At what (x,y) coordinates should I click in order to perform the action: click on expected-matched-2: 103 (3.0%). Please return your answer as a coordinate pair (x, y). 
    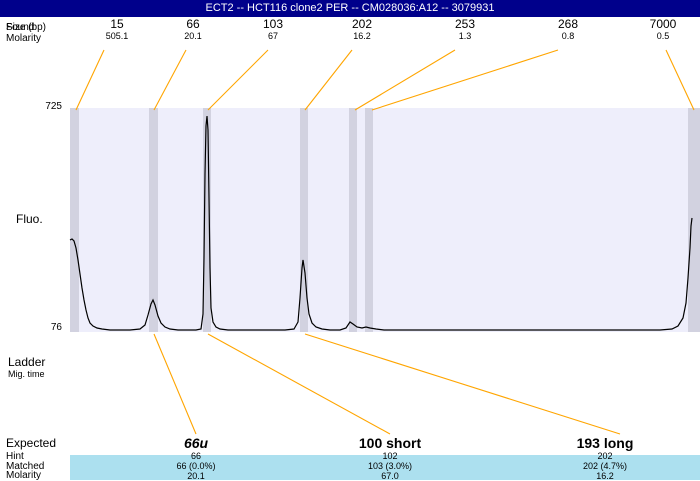
    Looking at the image, I should click on (390, 466).